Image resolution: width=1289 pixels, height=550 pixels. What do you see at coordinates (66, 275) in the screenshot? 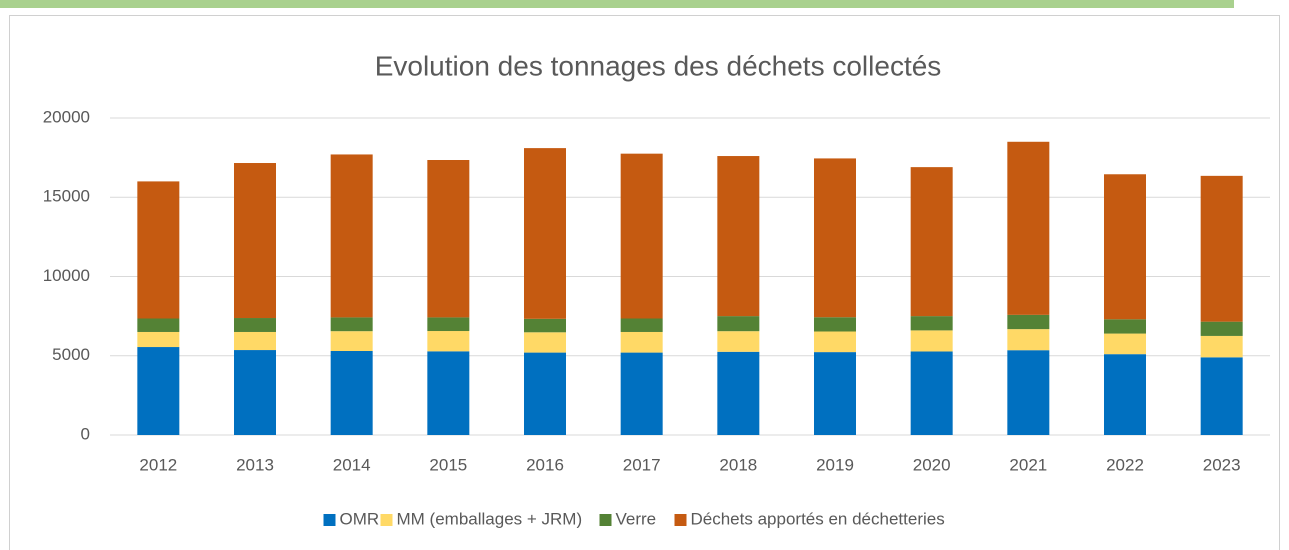
I see `y-tick-label: 10000` at bounding box center [66, 275].